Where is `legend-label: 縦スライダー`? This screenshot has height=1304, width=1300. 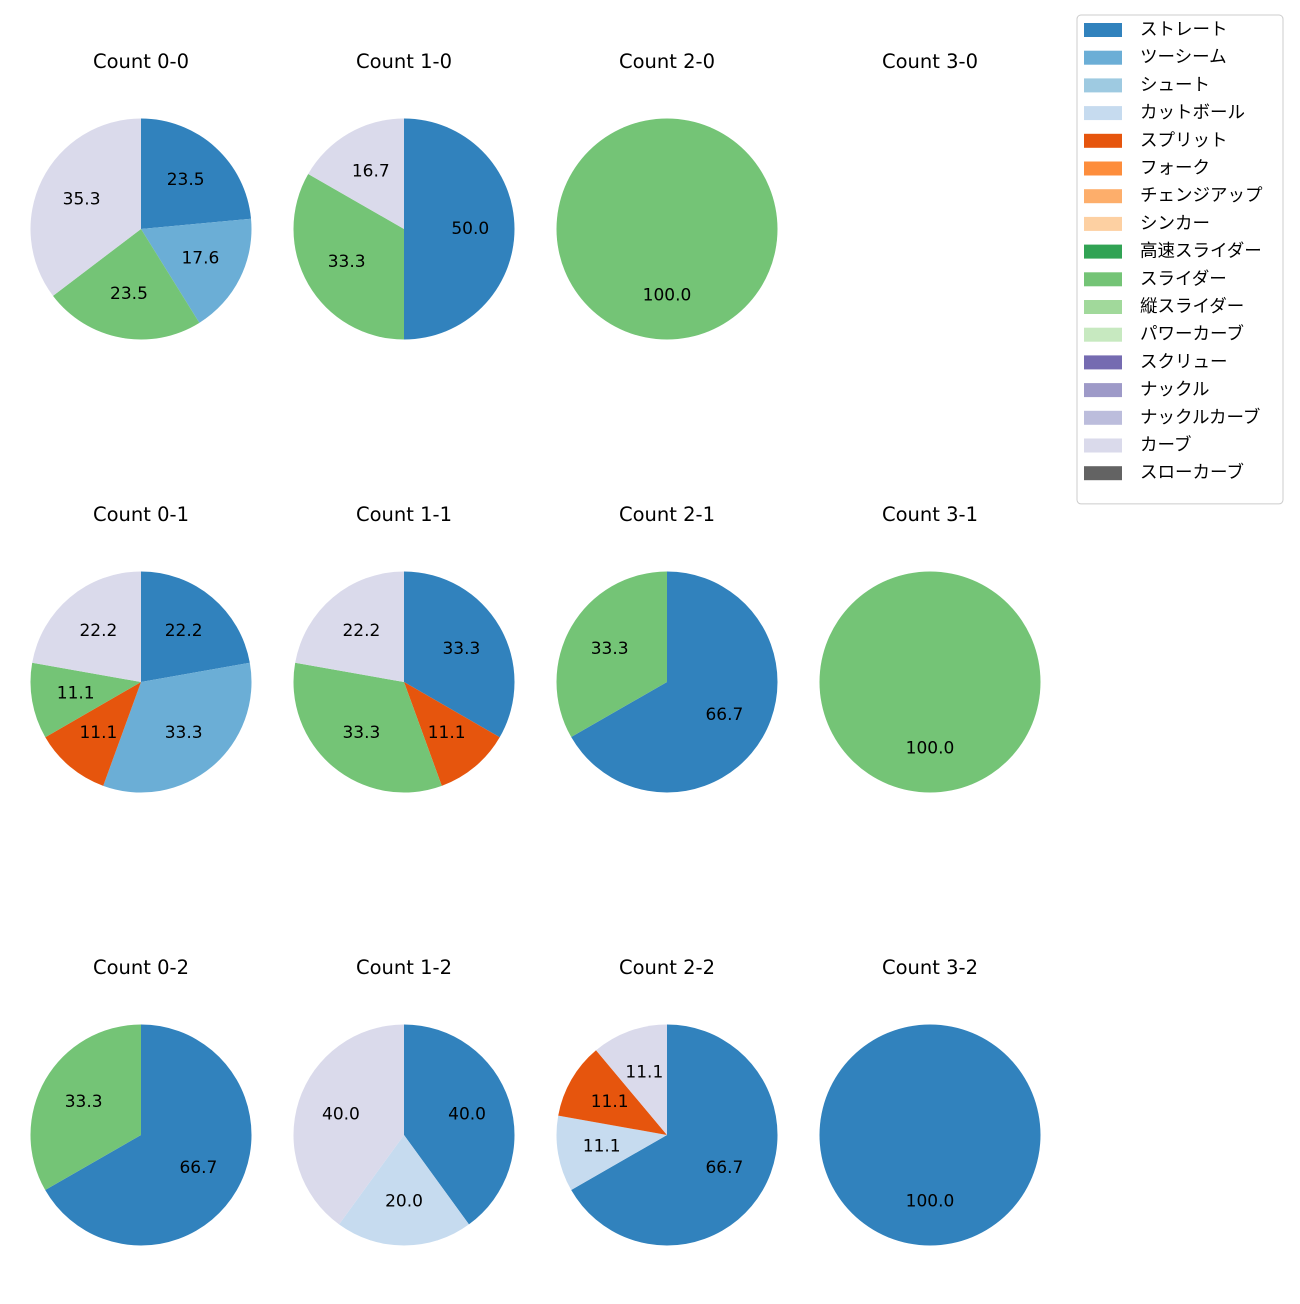 legend-label: 縦スライダー is located at coordinates (1192, 307).